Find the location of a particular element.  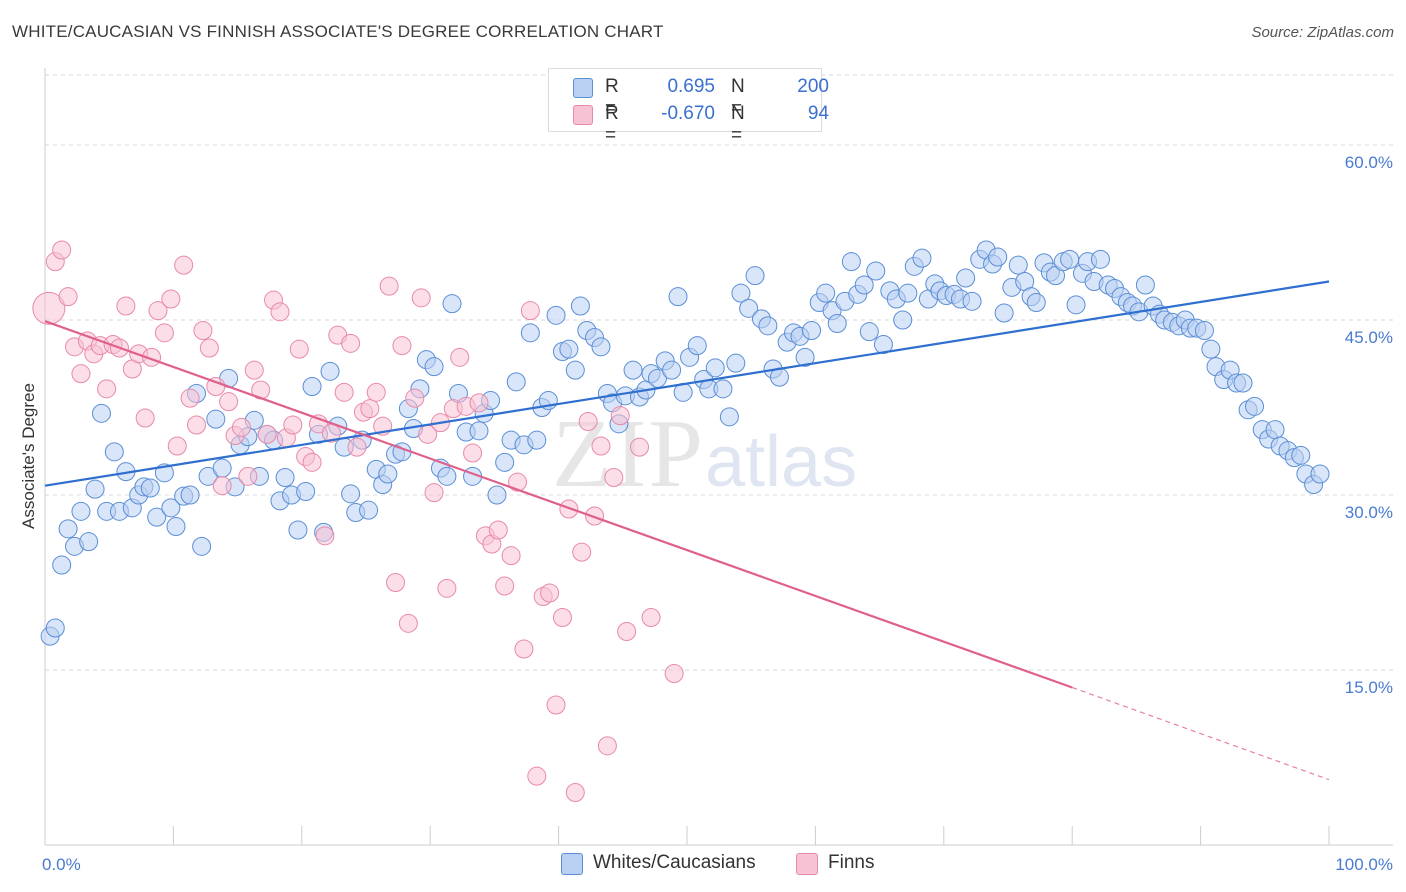

legend-n-value: 94 is located at coordinates (818, 113).